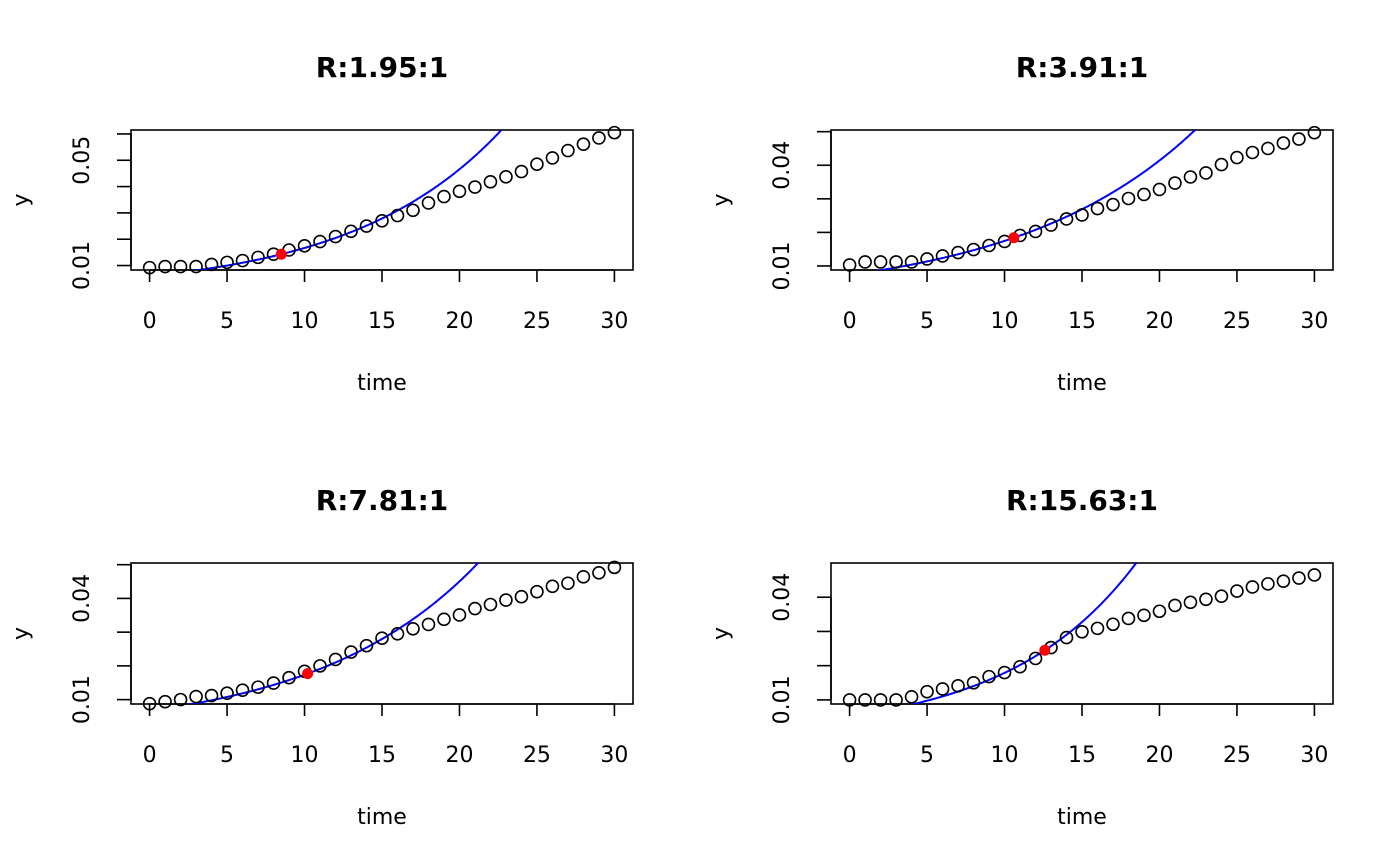 The image size is (1400, 866). What do you see at coordinates (382, 200) in the screenshot?
I see `plot-frame` at bounding box center [382, 200].